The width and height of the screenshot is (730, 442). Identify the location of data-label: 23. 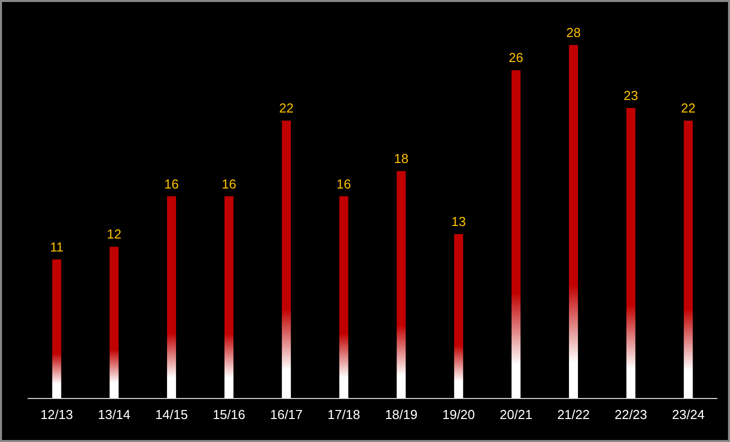
(631, 96).